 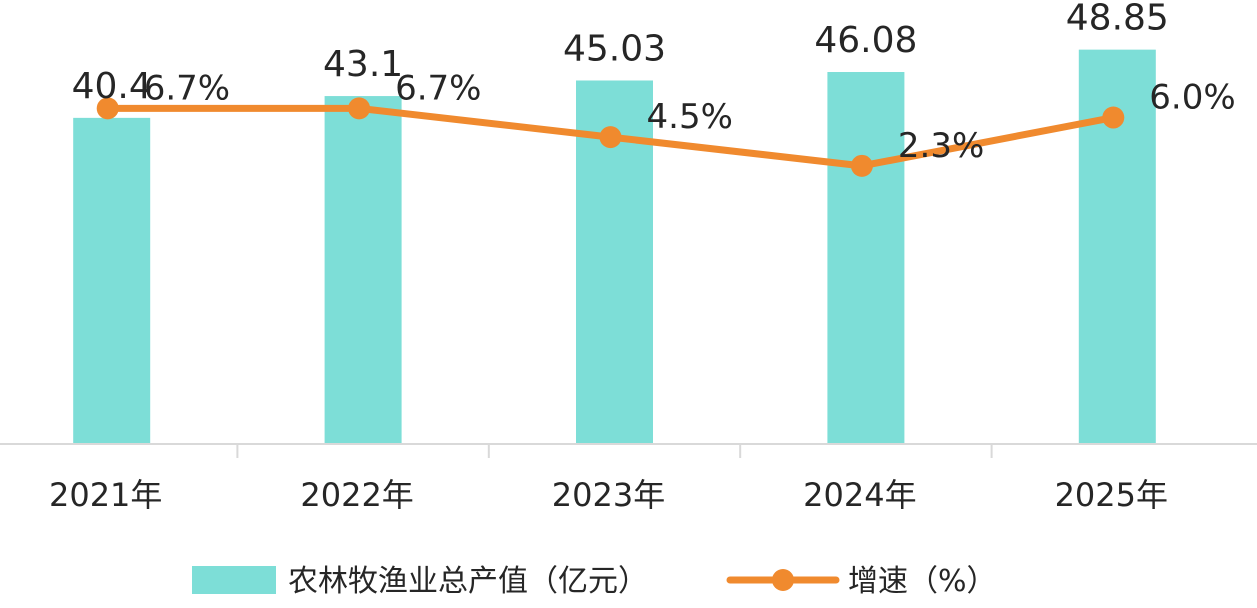 I want to click on x-tick-label: 2024年, so click(x=859, y=495).